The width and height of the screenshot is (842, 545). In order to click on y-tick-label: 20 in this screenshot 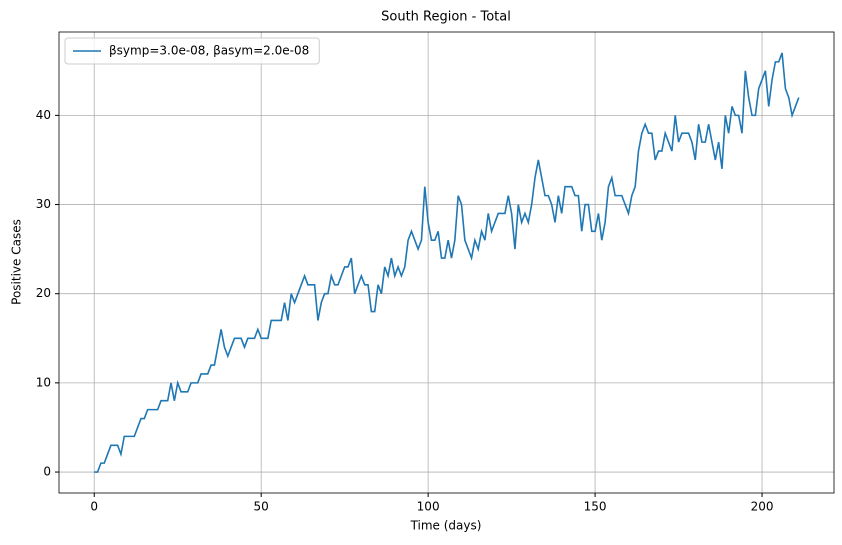, I will do `click(43, 293)`.